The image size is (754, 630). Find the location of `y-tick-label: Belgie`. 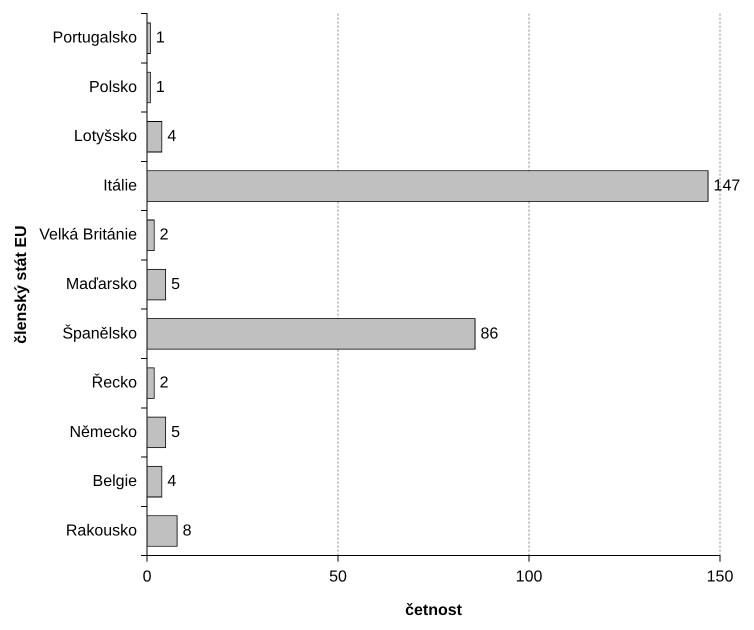

y-tick-label: Belgie is located at coordinates (115, 481).